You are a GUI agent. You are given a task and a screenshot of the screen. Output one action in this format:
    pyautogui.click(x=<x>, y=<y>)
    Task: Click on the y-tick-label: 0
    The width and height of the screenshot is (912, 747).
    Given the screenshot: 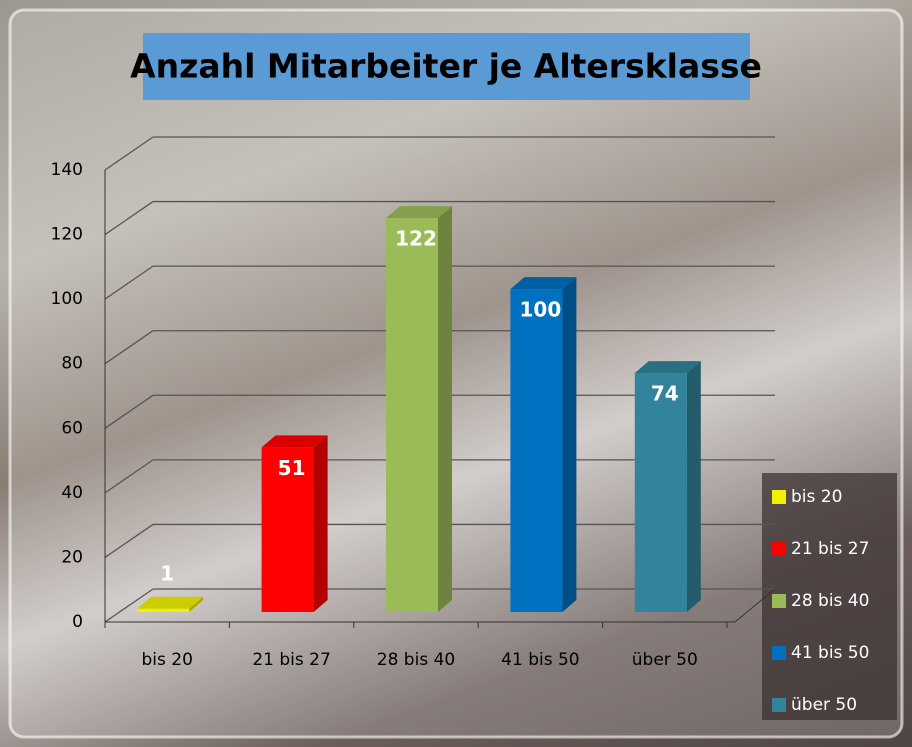 What is the action you would take?
    pyautogui.click(x=77, y=622)
    